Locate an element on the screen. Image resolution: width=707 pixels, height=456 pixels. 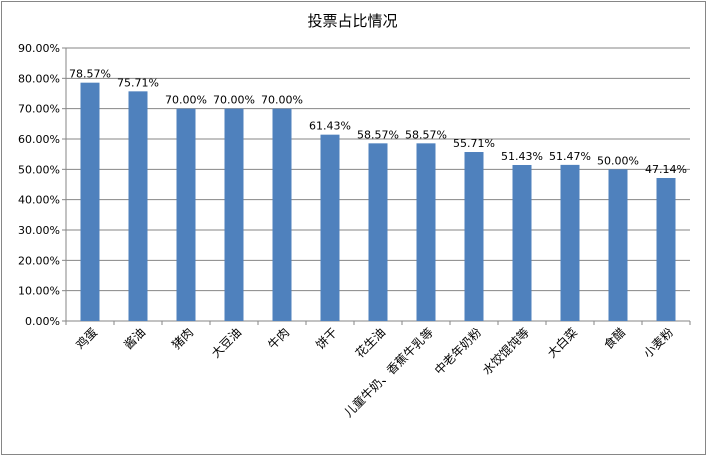
data-label: 78.57% is located at coordinates (90, 74).